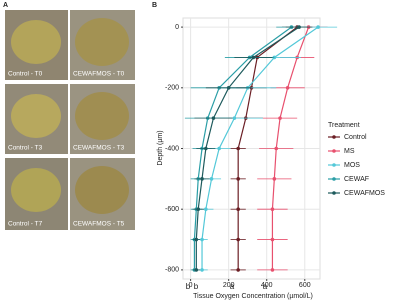 This screenshot has height=304, width=400. Describe the element at coordinates (36, 119) in the screenshot. I see `photo: Control - T3` at that location.